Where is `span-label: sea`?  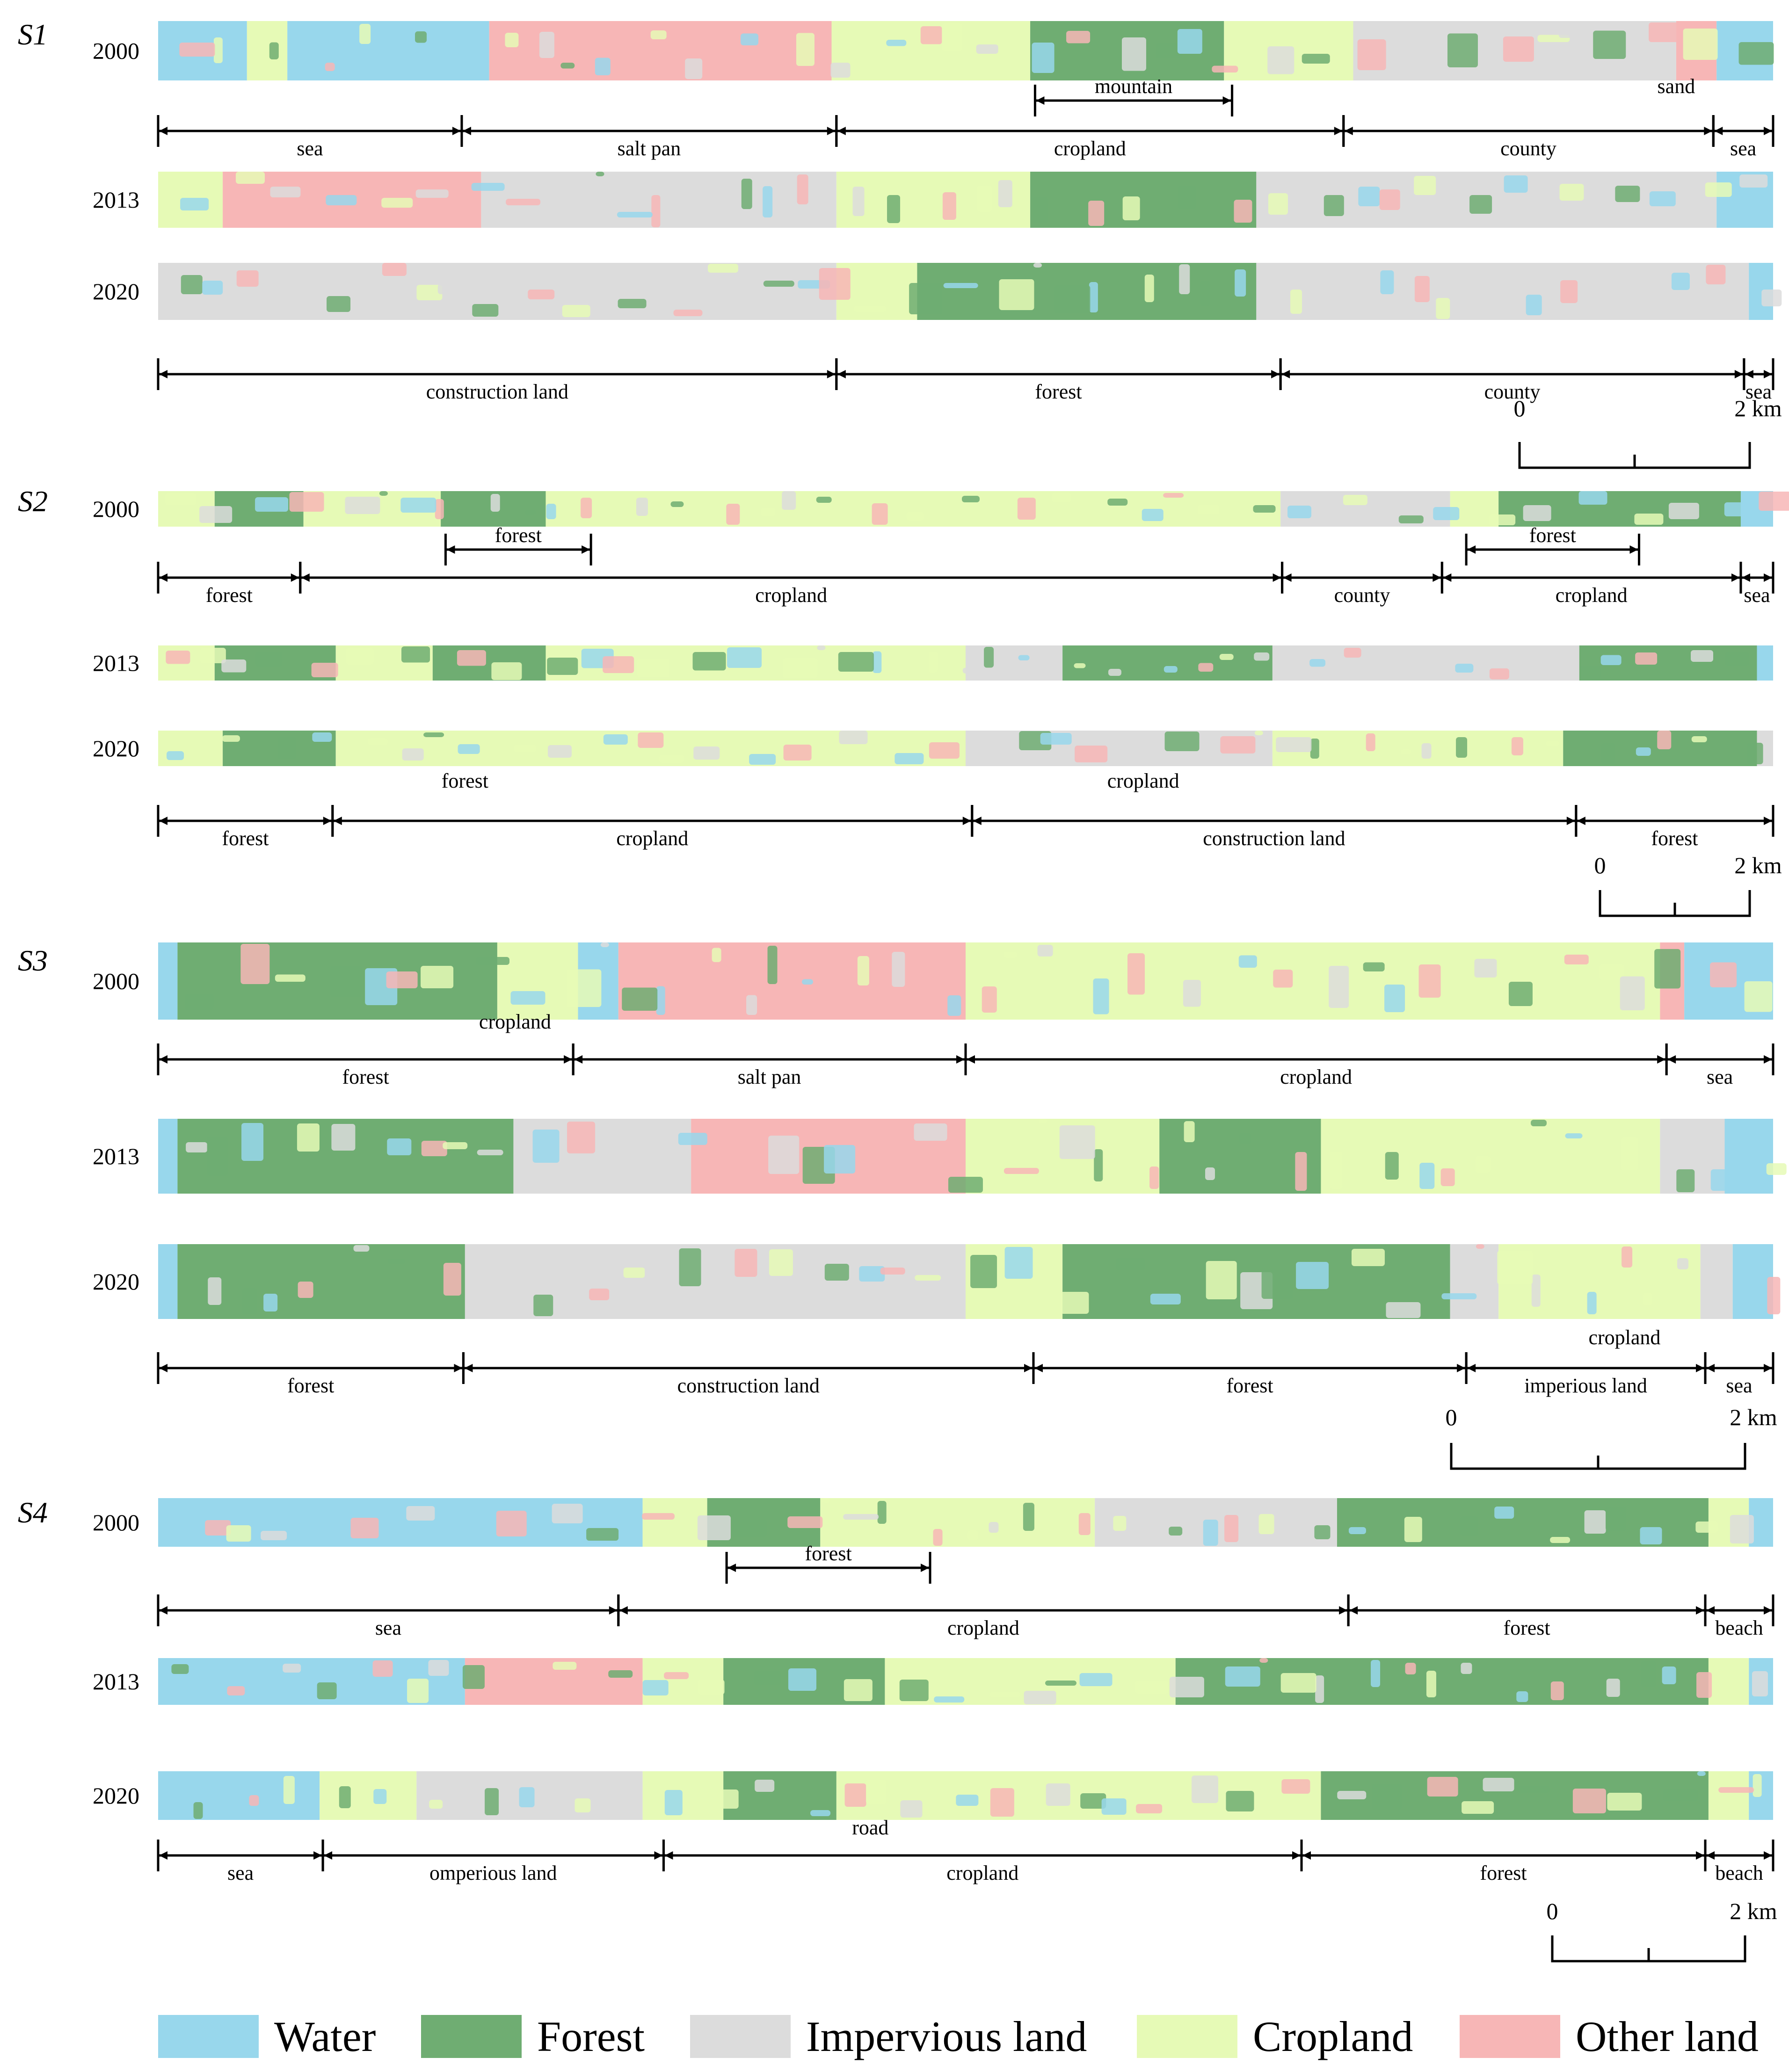 span-label: sea is located at coordinates (388, 1628).